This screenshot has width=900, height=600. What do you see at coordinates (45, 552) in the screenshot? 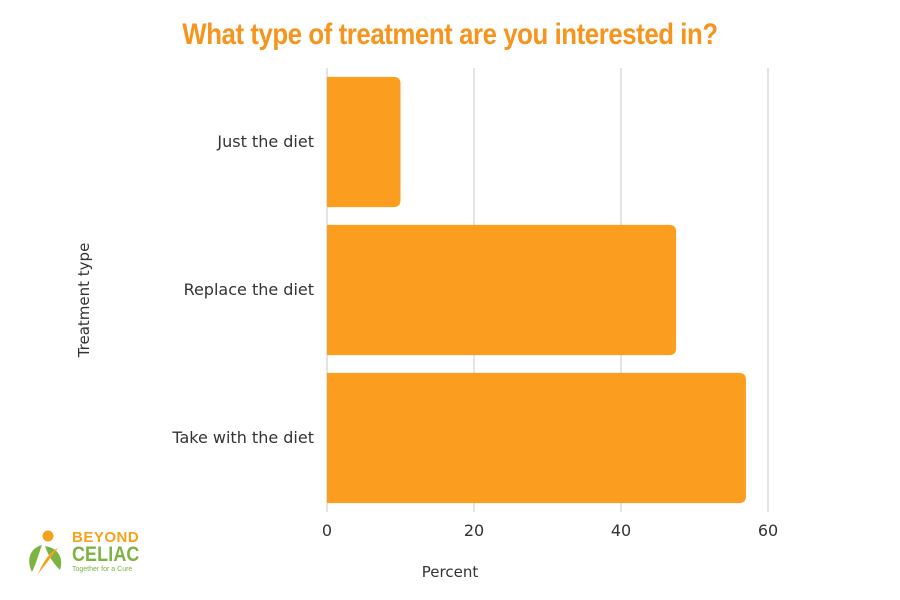
I see `leaf-person-icon` at bounding box center [45, 552].